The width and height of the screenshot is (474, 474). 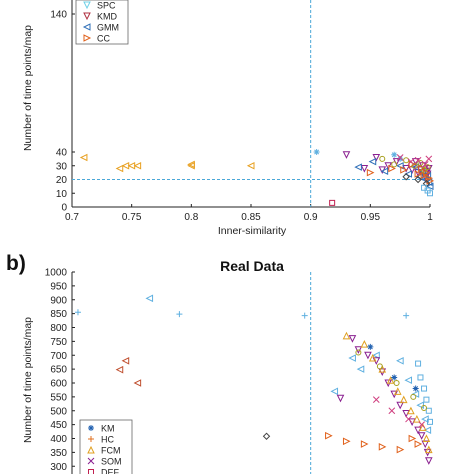 I want to click on panel-a-legend-box, so click(x=102, y=22).